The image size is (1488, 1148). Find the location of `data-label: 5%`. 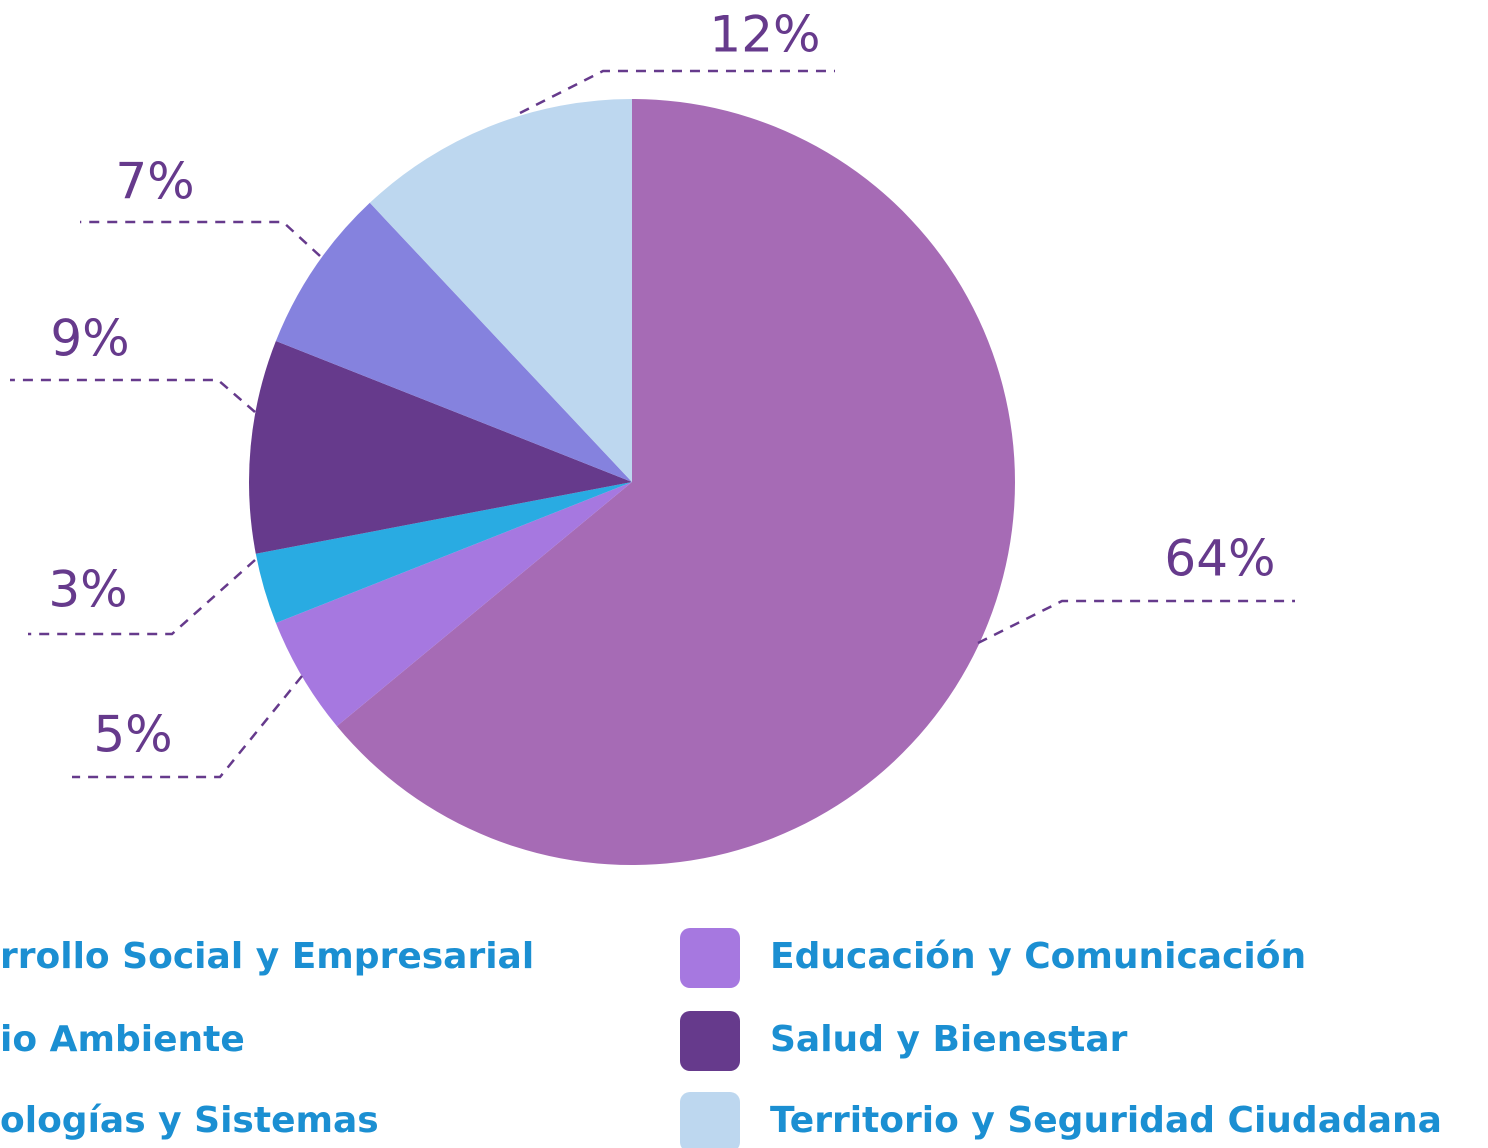

data-label: 5% is located at coordinates (132, 735).